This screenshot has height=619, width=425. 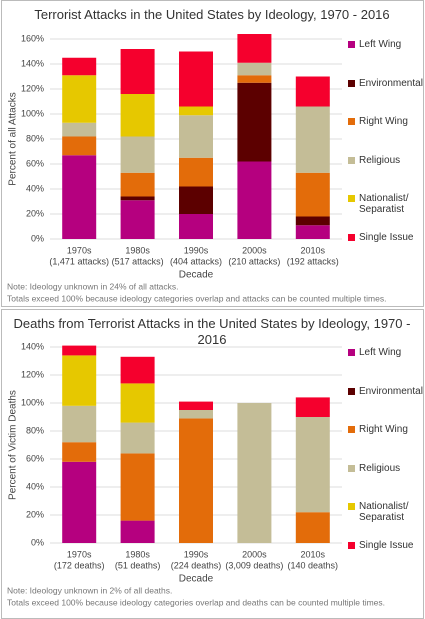 What do you see at coordinates (196, 261) in the screenshot?
I see `x-tick-sublabel: (404 attacks)` at bounding box center [196, 261].